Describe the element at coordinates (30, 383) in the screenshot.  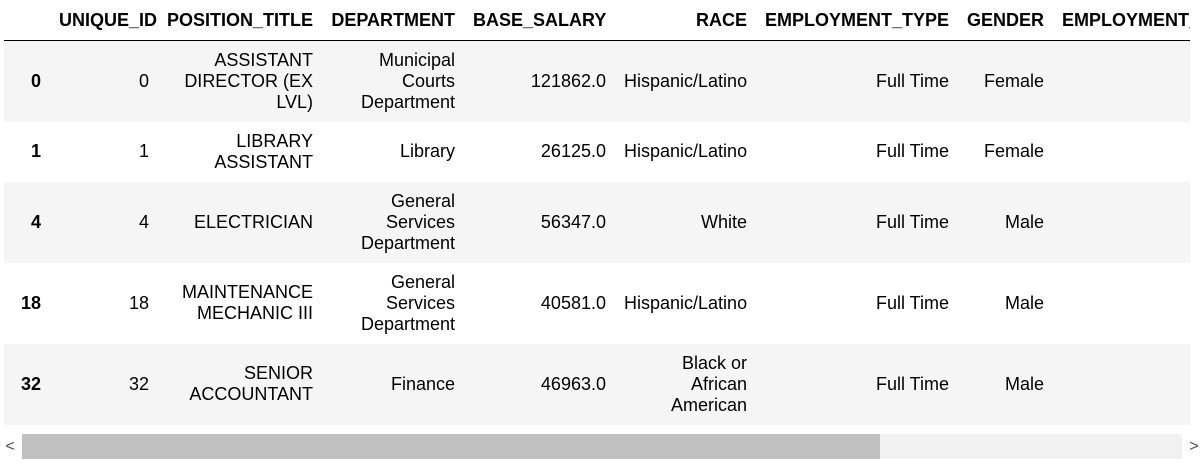
I see `row-index: 32` at that location.